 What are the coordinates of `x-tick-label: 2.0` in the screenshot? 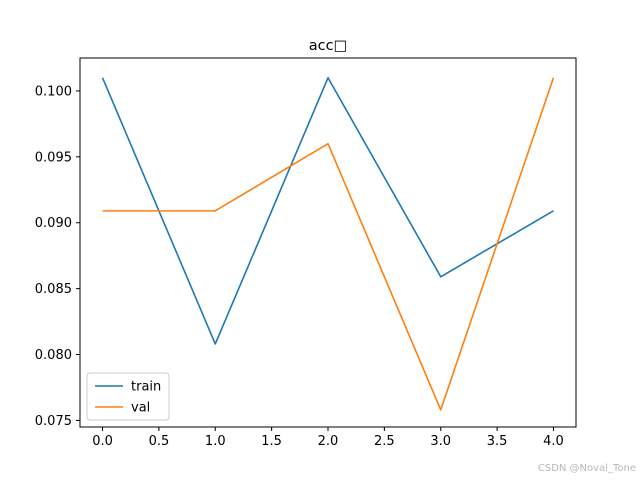 It's located at (328, 441).